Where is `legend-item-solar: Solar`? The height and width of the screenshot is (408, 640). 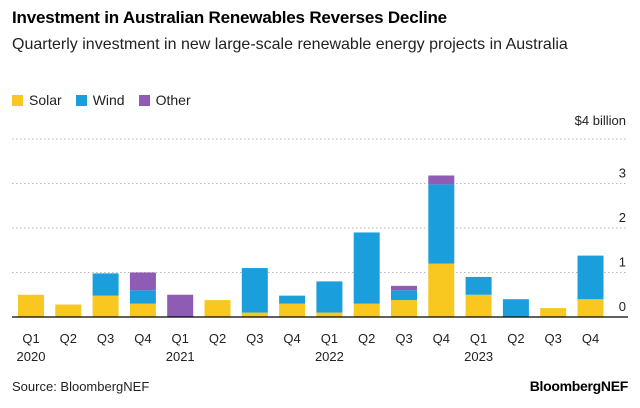
legend-item-solar: Solar is located at coordinates (37, 100).